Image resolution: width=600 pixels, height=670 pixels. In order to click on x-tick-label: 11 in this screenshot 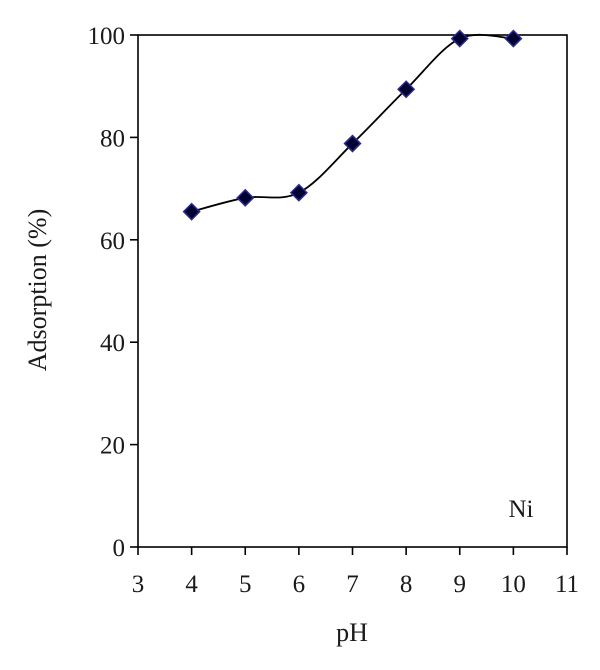, I will do `click(567, 584)`.